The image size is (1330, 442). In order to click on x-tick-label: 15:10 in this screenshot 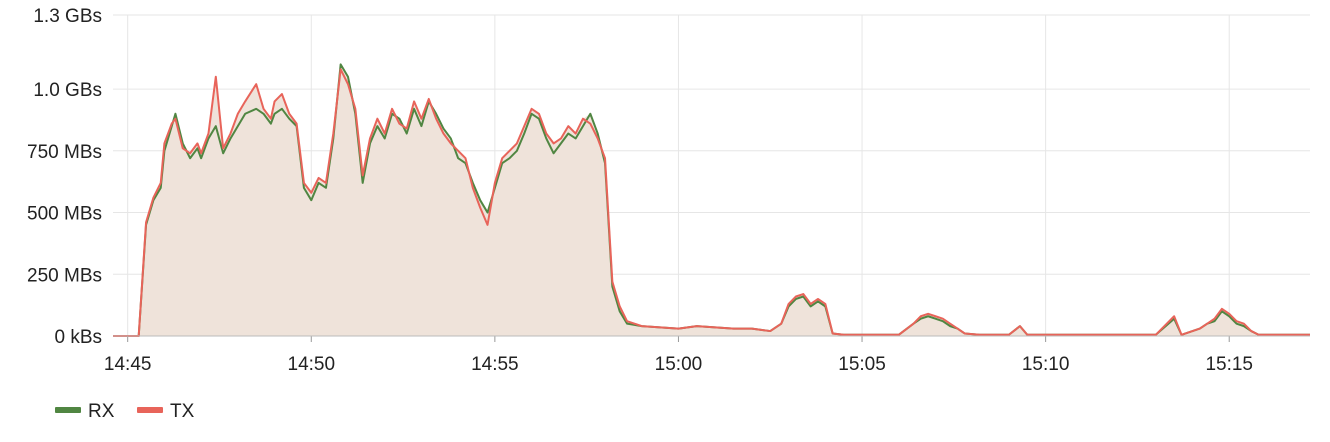, I will do `click(1046, 364)`.